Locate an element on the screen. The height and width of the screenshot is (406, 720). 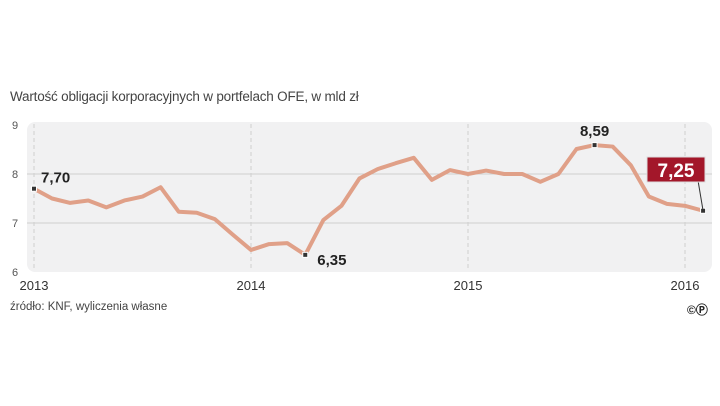
annotation-box is located at coordinates (676, 169).